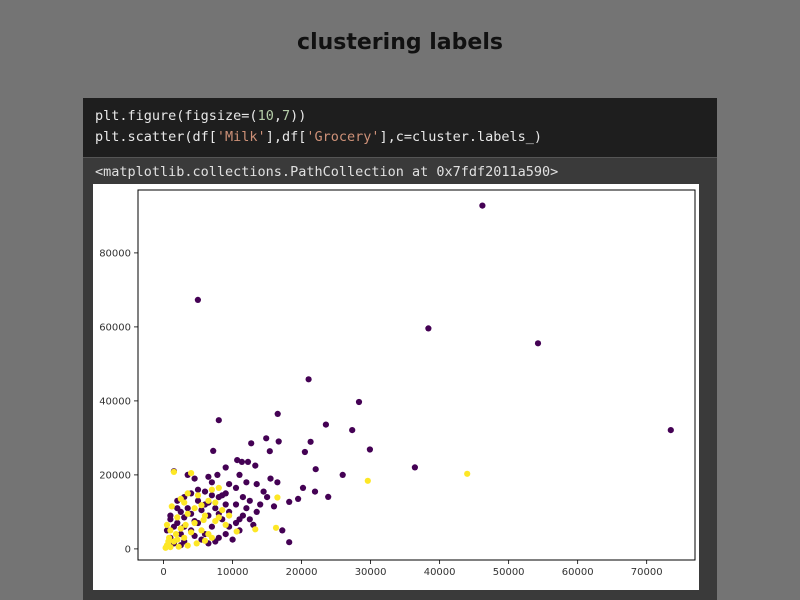  Describe the element at coordinates (411, 569) in the screenshot. I see `x-axis: 0 10000 20000 30000 40000 50000 60000 70000` at that location.